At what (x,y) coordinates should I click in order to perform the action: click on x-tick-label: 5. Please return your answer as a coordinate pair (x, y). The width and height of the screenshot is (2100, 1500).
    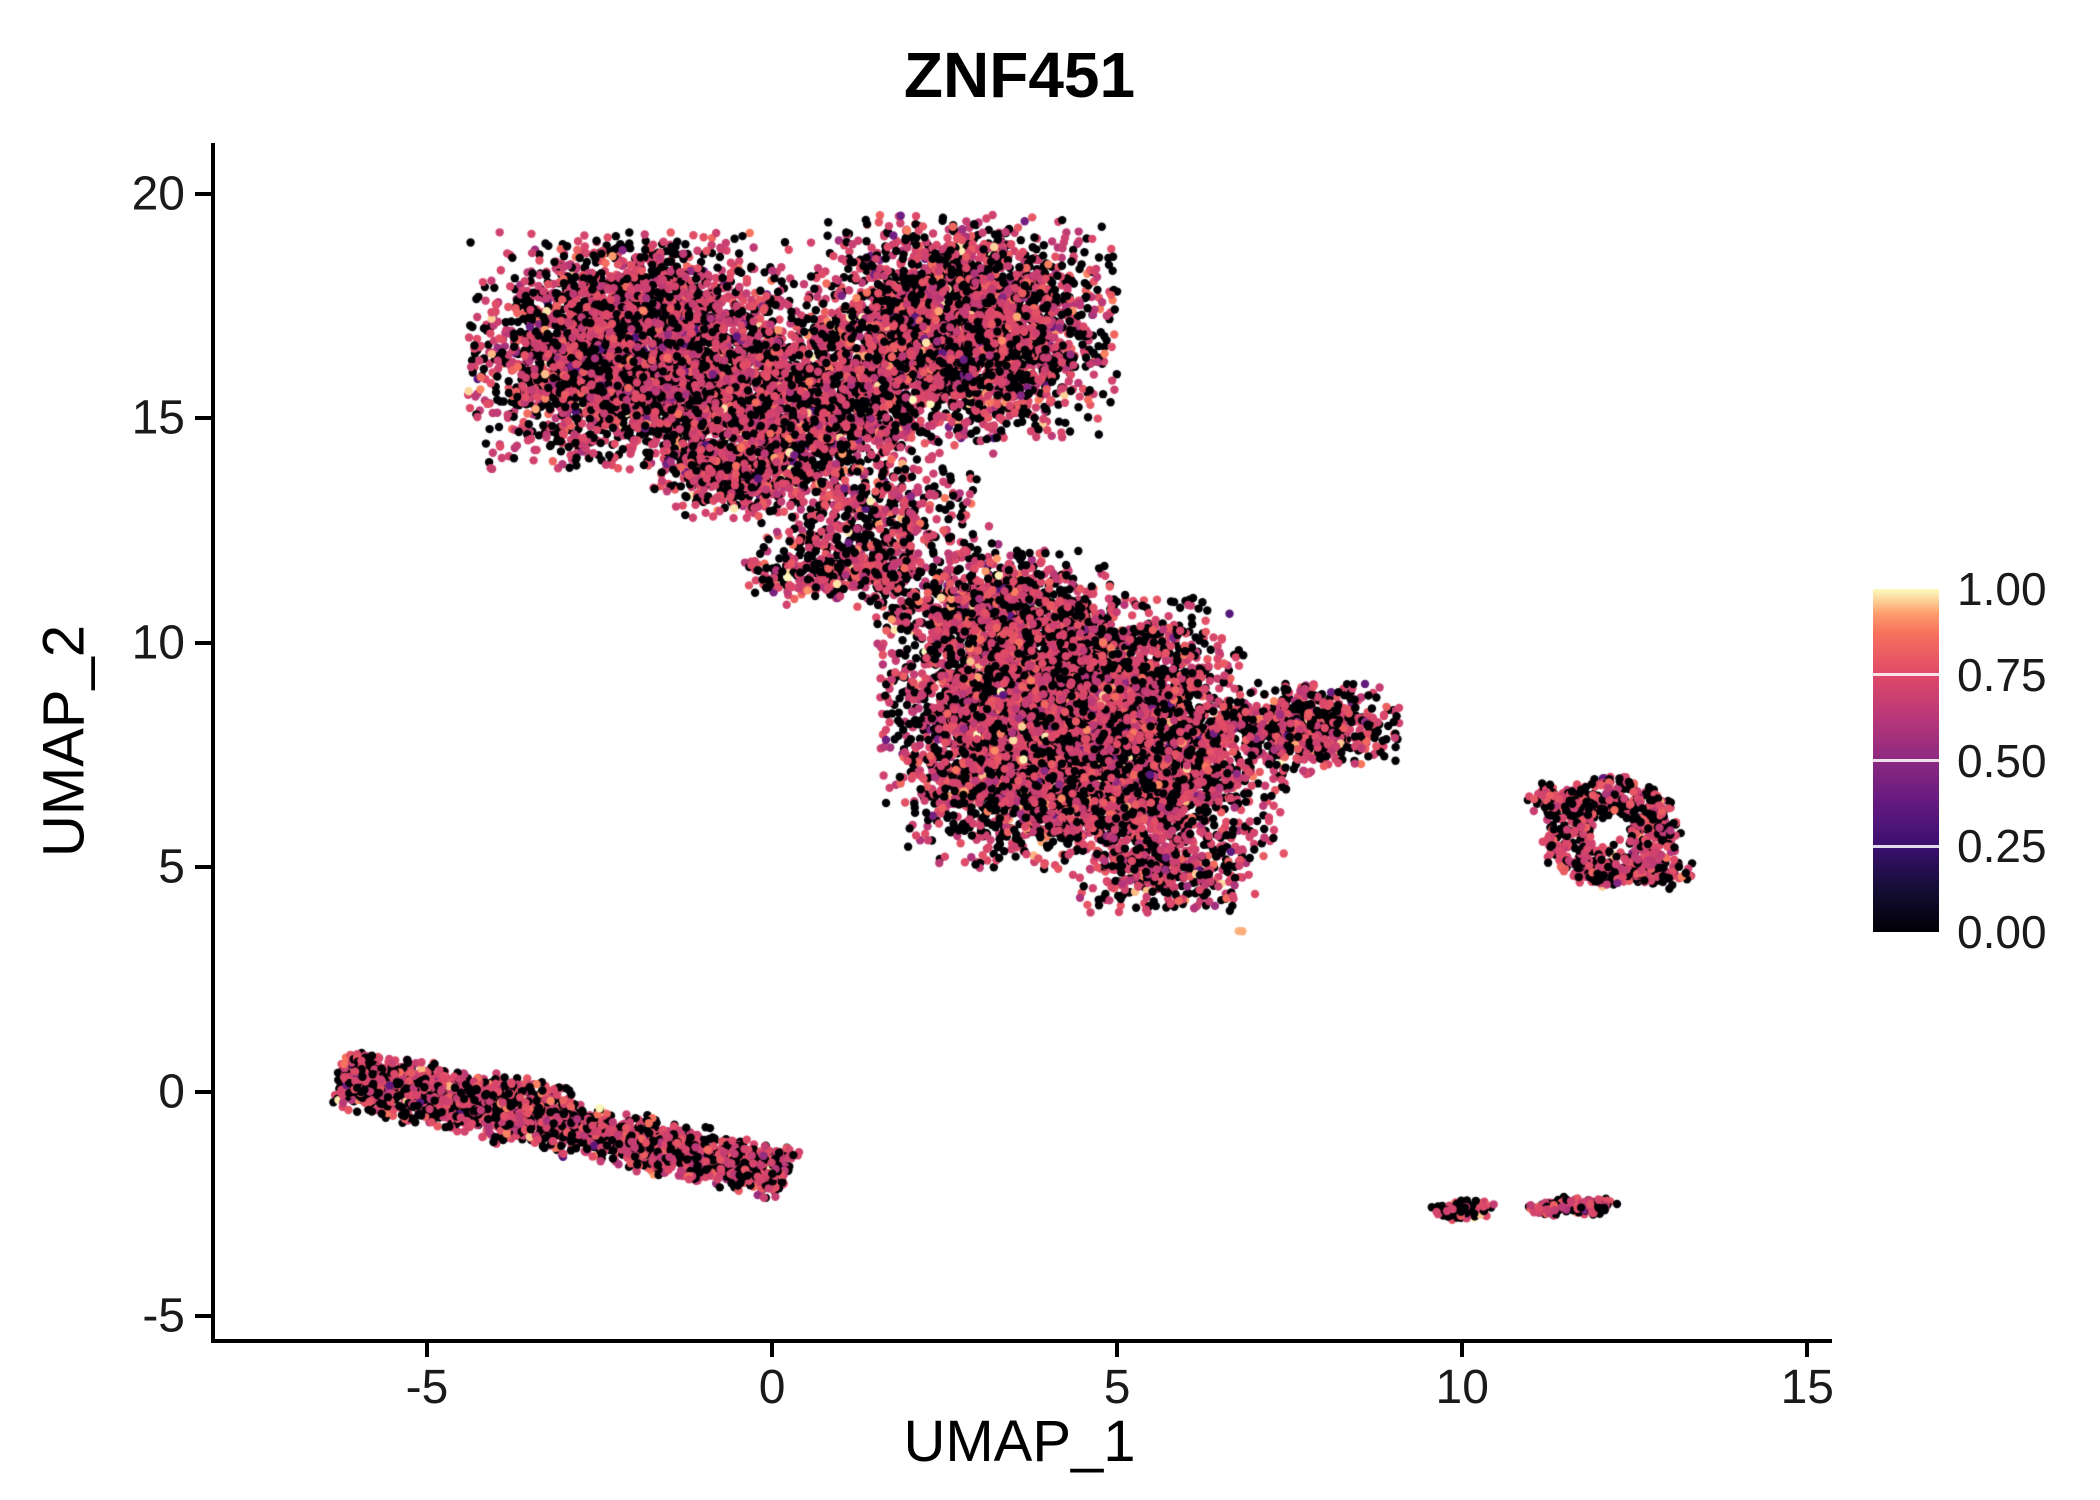
    Looking at the image, I should click on (1117, 1387).